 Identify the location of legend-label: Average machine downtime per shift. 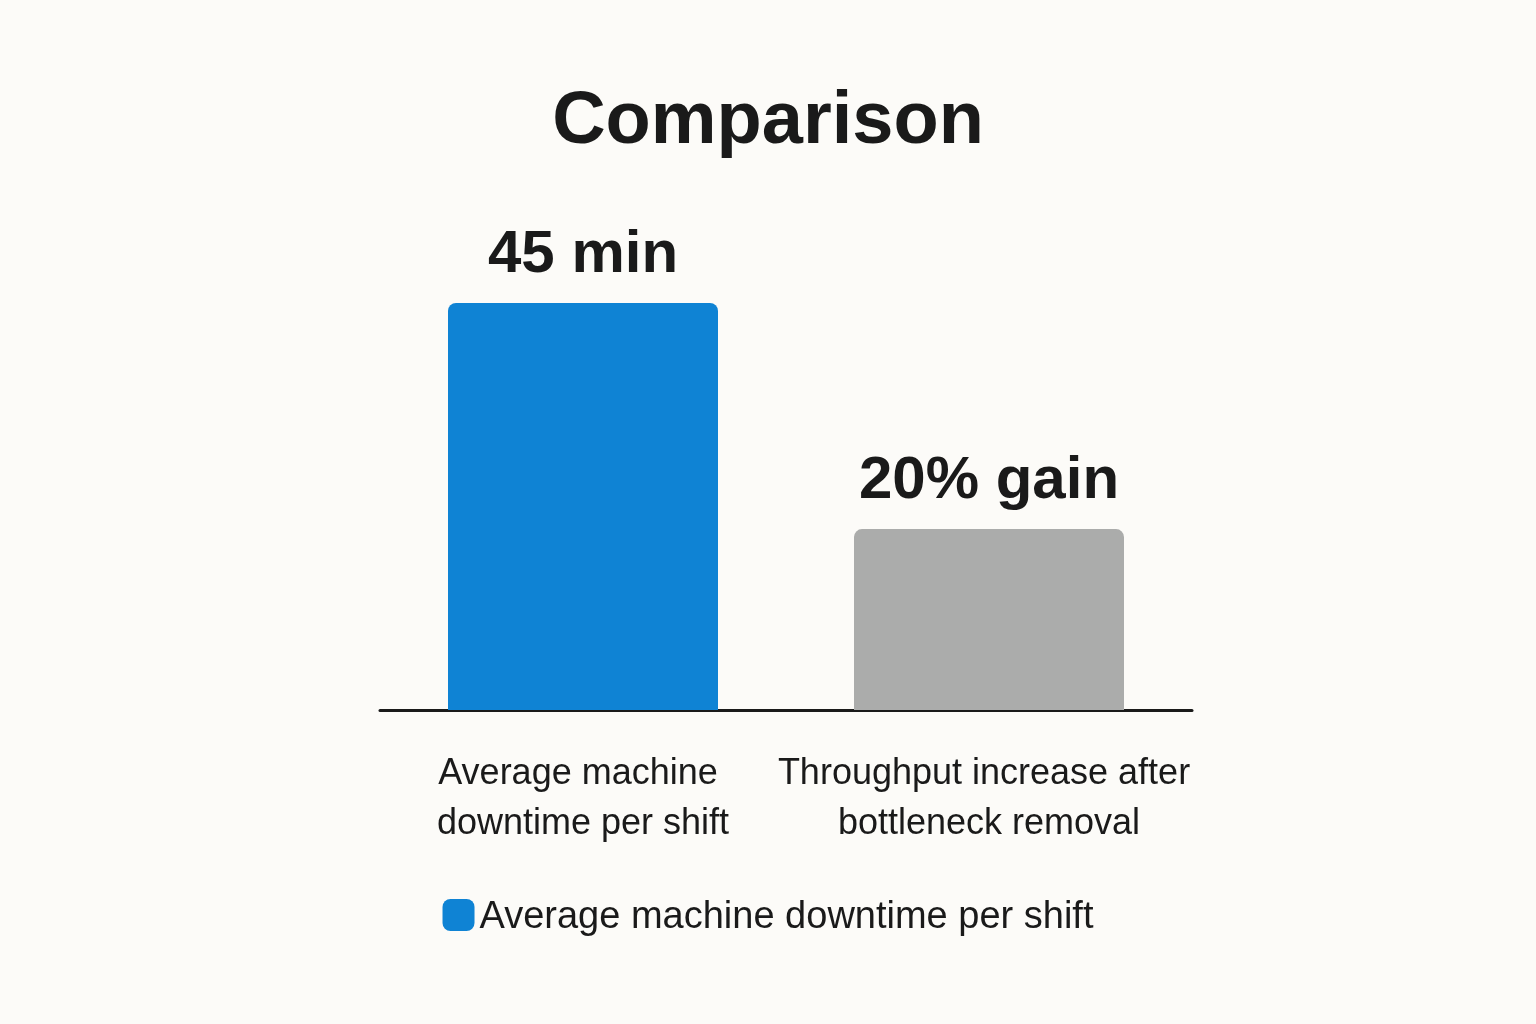
(786, 915).